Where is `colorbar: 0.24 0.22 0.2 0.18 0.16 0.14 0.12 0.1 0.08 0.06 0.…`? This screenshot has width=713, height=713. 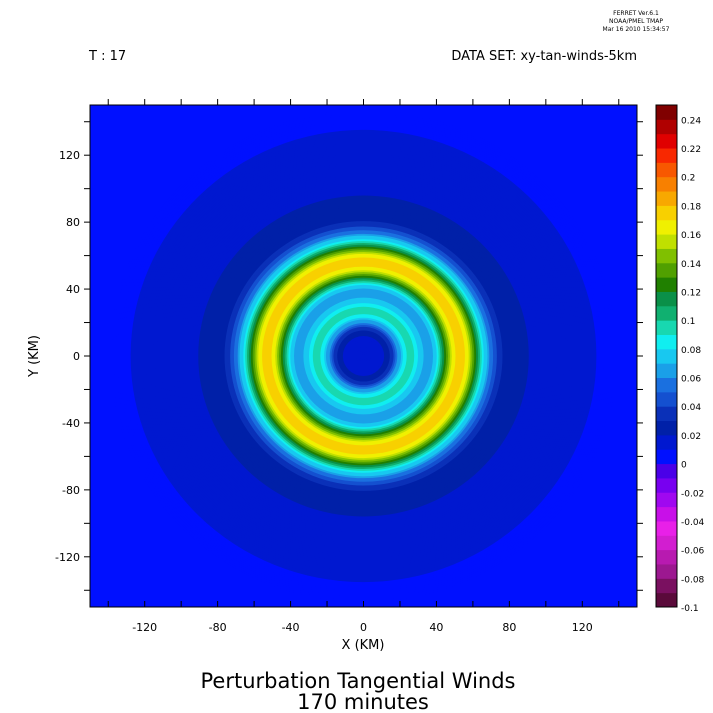 colorbar: 0.24 0.22 0.2 0.18 0.16 0.14 0.12 0.1 0.08 0.06 0.… is located at coordinates (680, 359).